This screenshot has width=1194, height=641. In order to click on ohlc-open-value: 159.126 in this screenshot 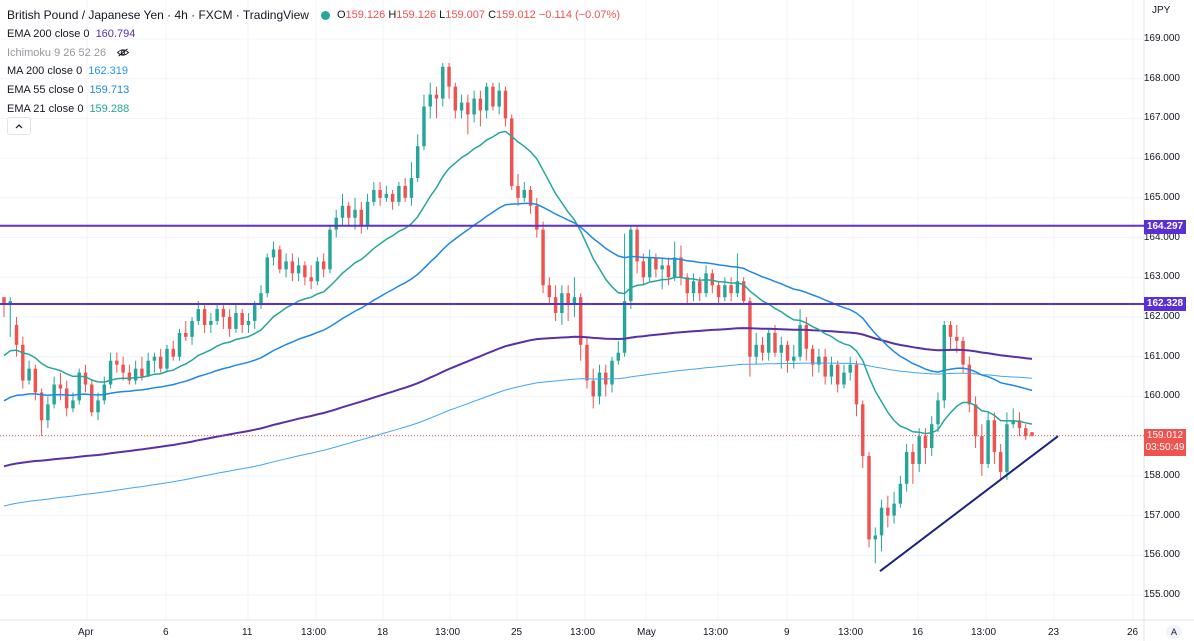, I will do `click(365, 15)`.